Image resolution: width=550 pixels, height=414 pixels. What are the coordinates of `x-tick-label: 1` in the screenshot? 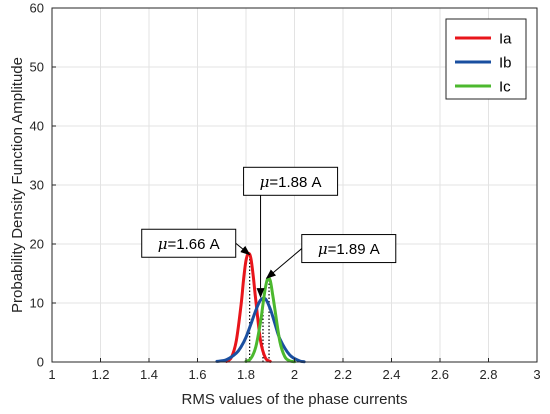 It's located at (51, 374).